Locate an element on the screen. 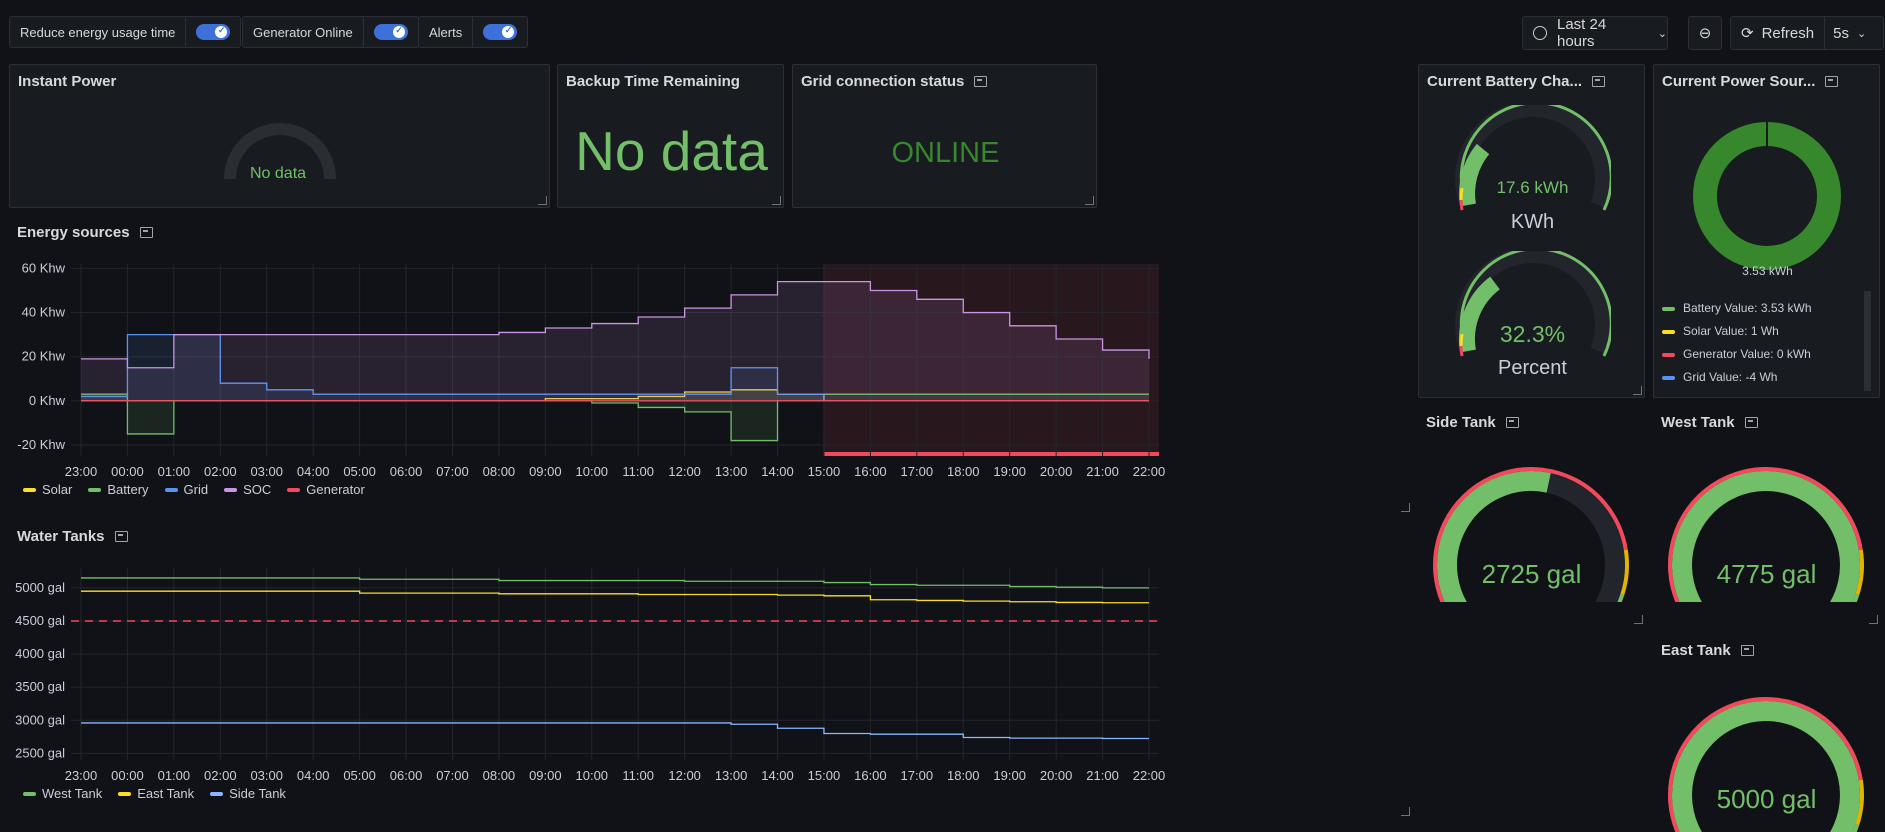 The height and width of the screenshot is (832, 1885). panel-side-tank: Side Tank 2725 gal is located at coordinates (1531, 516).